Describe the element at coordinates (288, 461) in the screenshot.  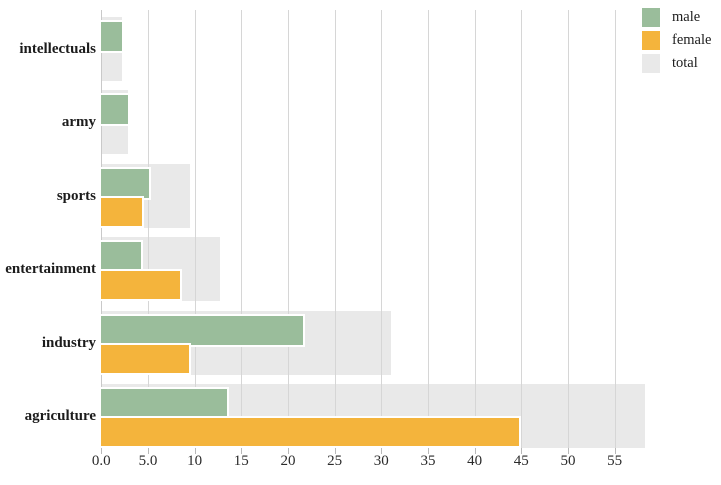
I see `x-tick-label: 20` at that location.